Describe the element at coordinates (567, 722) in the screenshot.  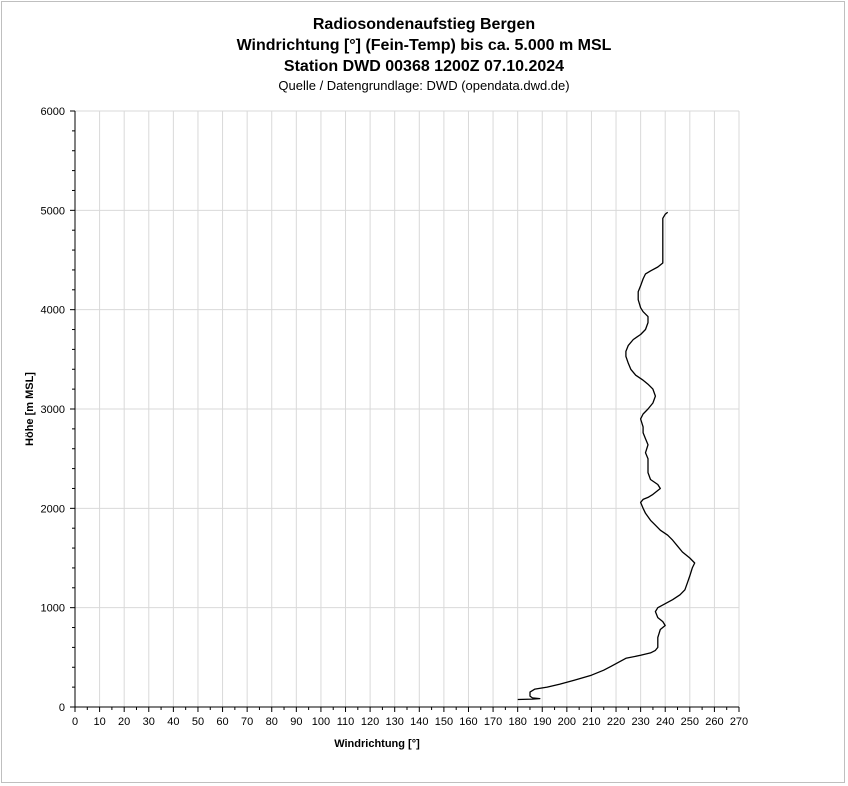
I see `x-tick-label: 200` at that location.